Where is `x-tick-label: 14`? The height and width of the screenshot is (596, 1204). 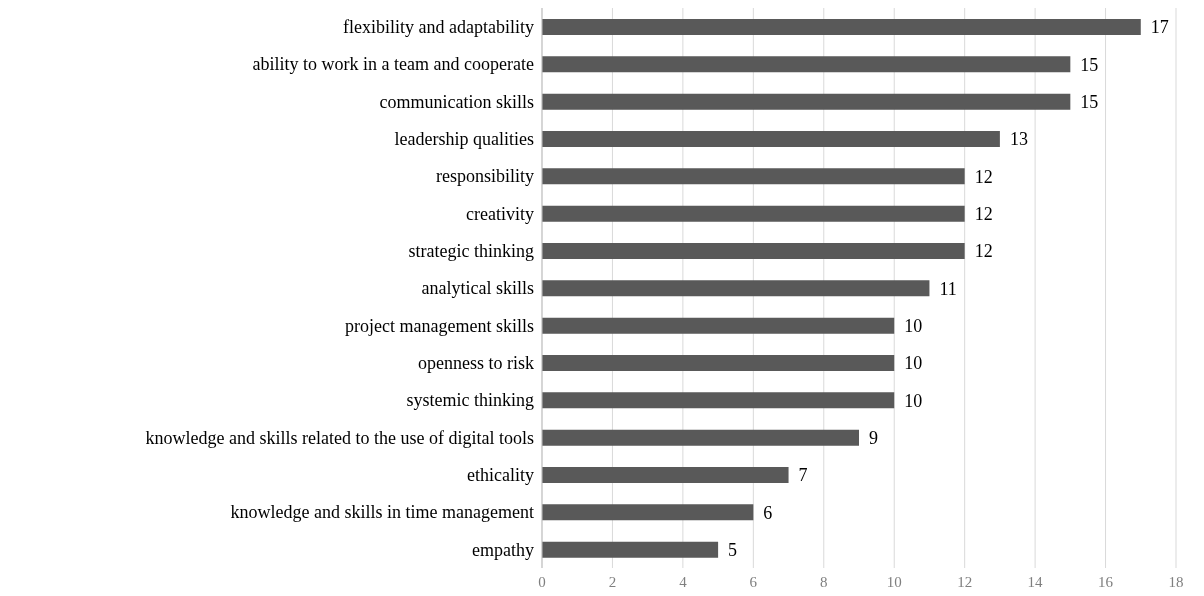
x-tick-label: 14 is located at coordinates (1035, 581).